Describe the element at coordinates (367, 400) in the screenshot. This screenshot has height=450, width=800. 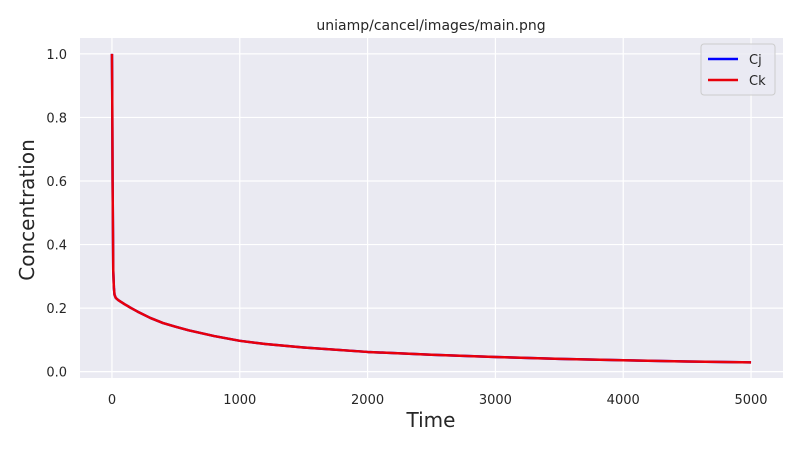
I see `x-tick-label: 2000` at that location.